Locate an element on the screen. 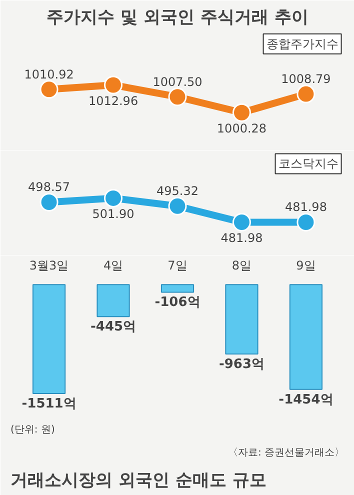 The image size is (354, 495). chart-title: 주가지수 및 외국인 주식거래 추이 is located at coordinates (177, 18).